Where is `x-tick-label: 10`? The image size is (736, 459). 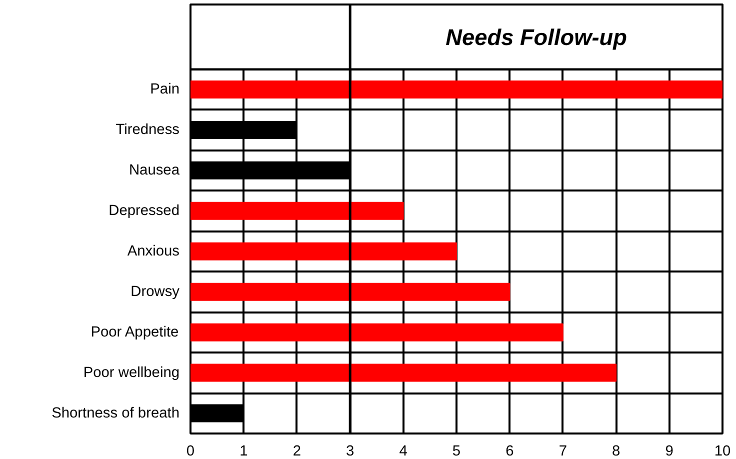
x-tick-label: 10 is located at coordinates (722, 451).